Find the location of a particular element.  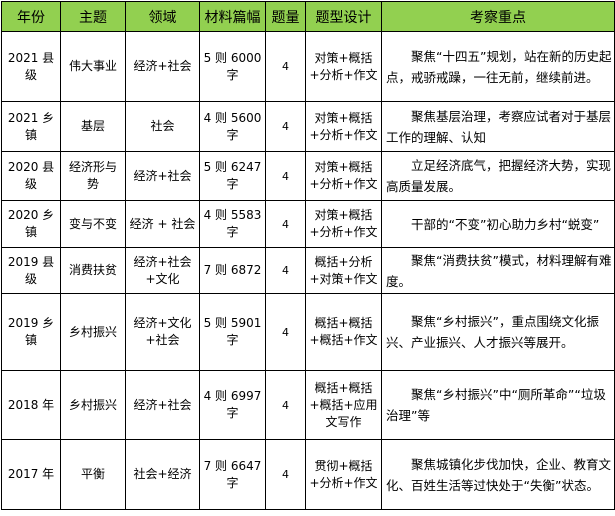

cell-material: 5 则 6247 字 is located at coordinates (232, 176).